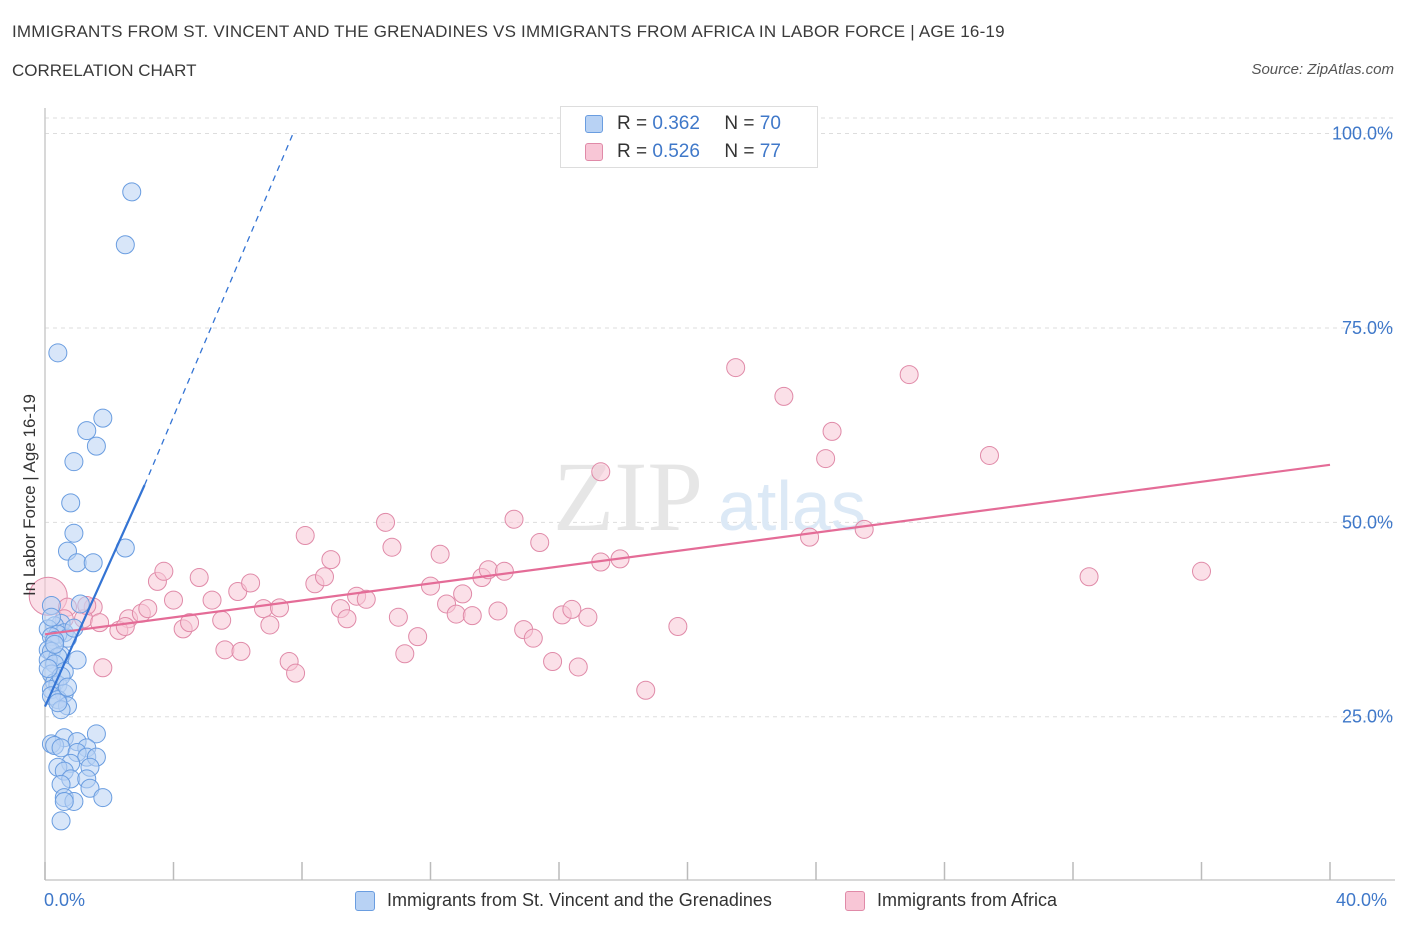  What do you see at coordinates (770, 123) in the screenshot?
I see `n-value: 70` at bounding box center [770, 123].